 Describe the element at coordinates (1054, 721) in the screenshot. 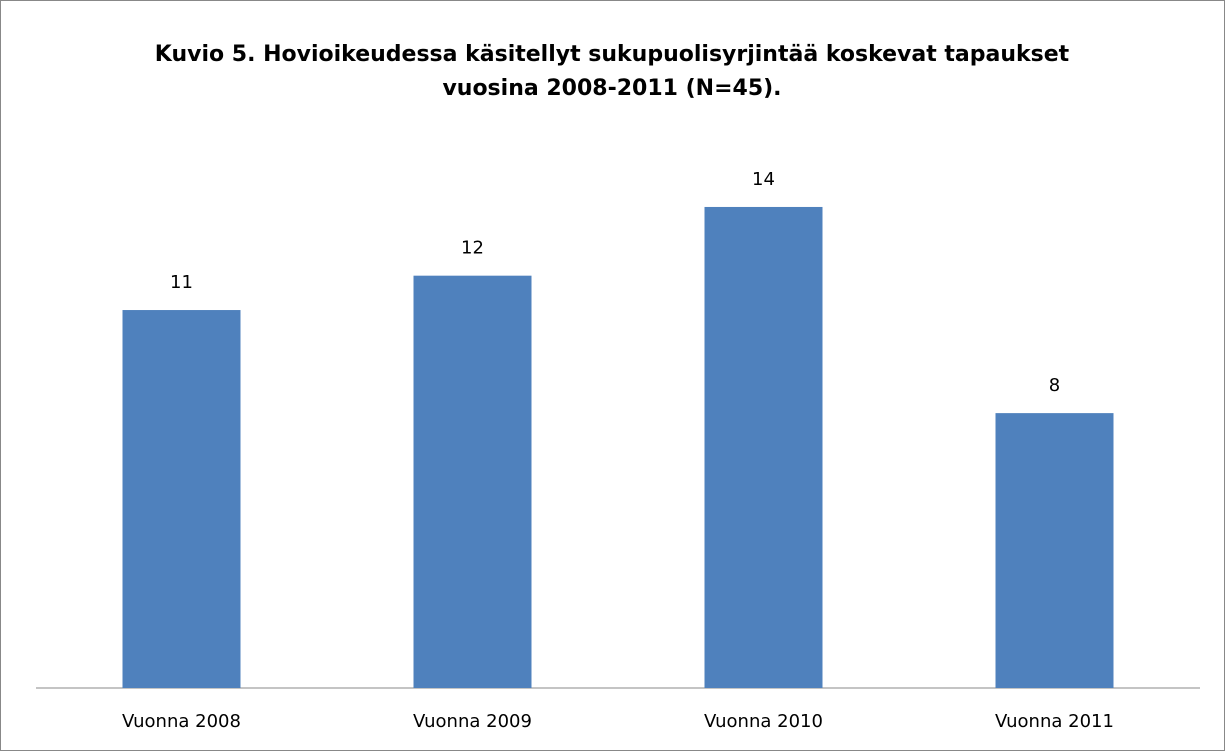

I see `x-tick-label: Vuonna 2011` at that location.